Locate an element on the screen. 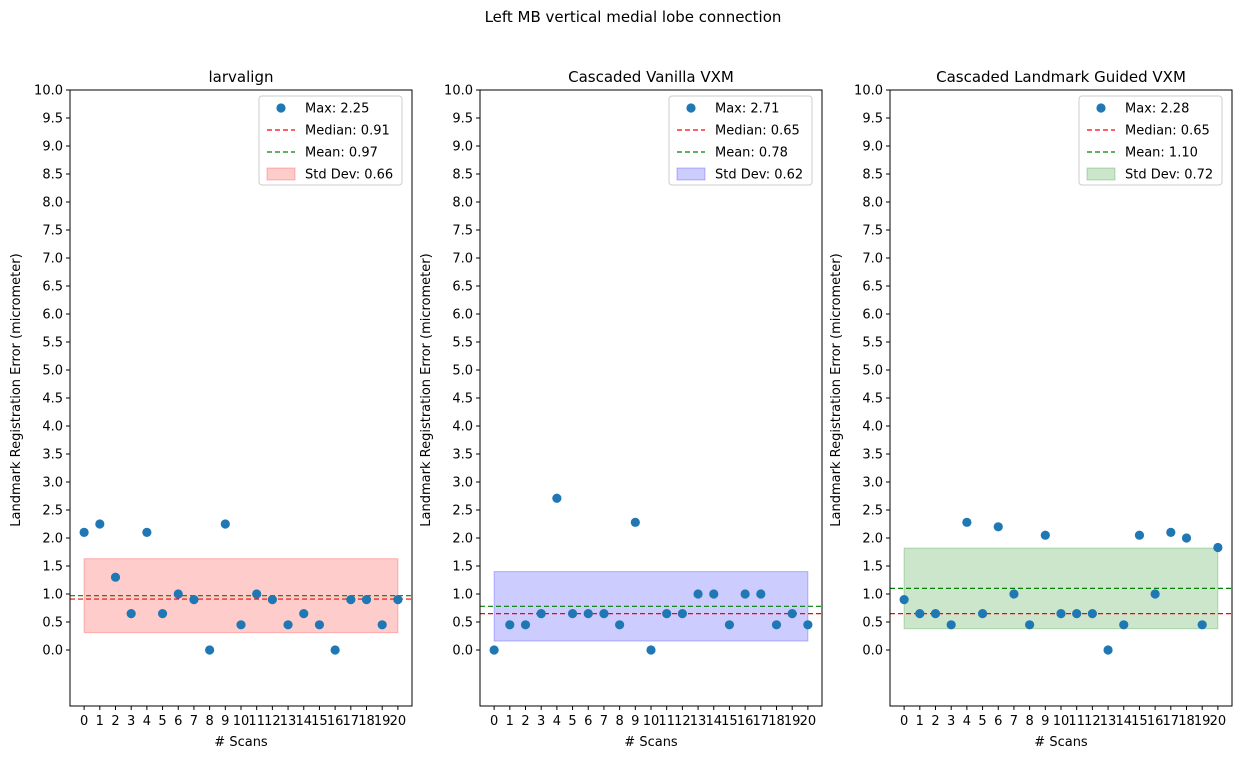  y-tick-label: 9.0 is located at coordinates (872, 147).